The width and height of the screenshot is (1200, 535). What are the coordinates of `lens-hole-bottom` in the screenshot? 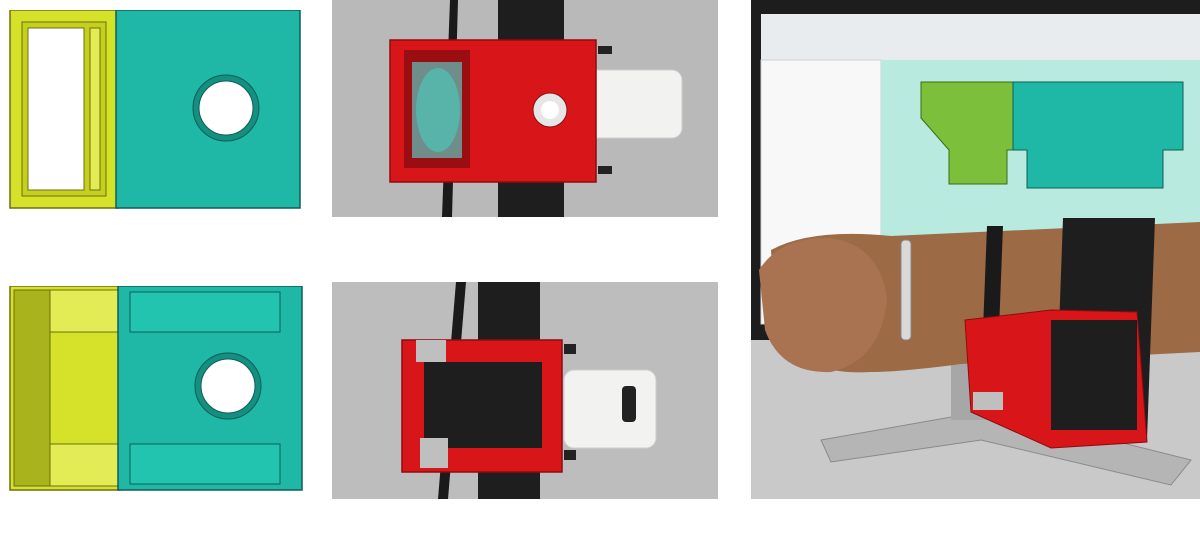 It's located at (228, 386).